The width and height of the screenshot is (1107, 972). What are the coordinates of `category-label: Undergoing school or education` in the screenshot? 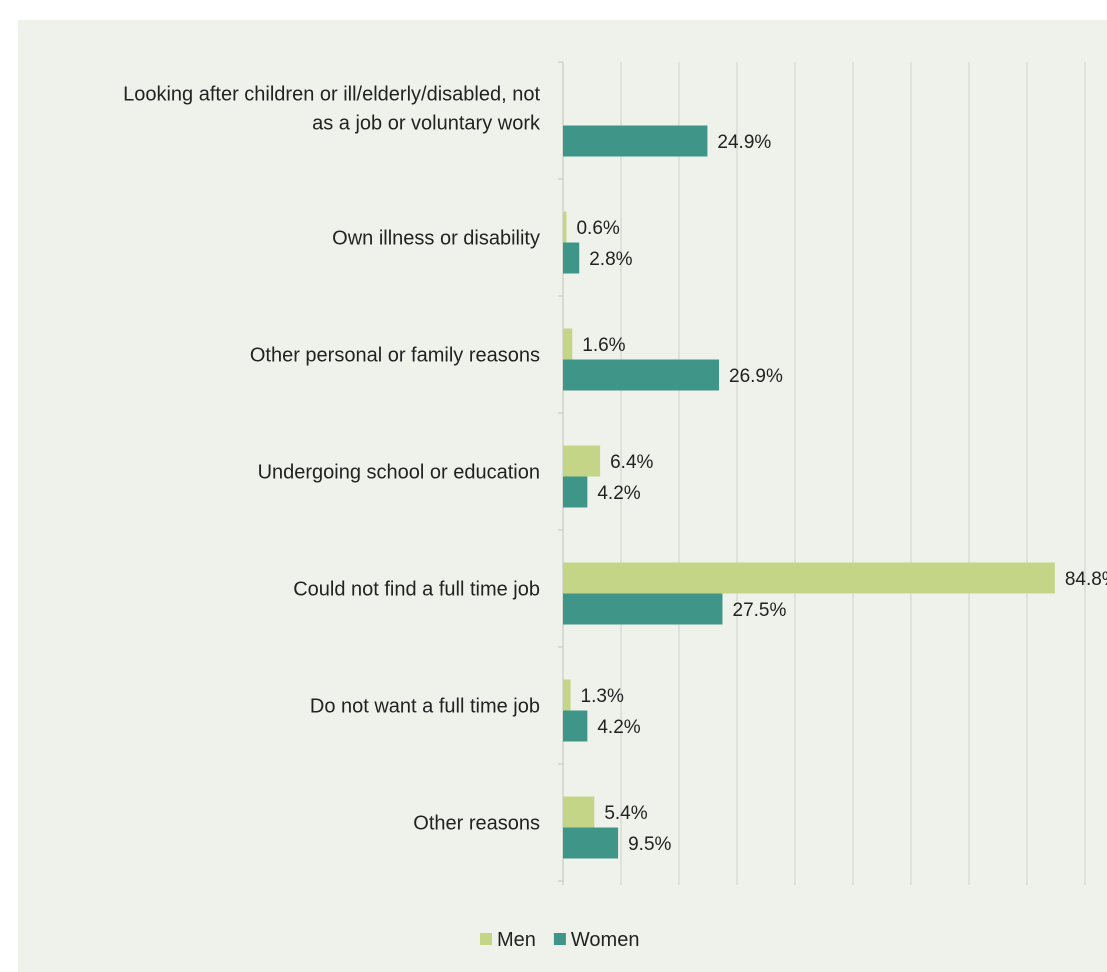 It's located at (399, 473).